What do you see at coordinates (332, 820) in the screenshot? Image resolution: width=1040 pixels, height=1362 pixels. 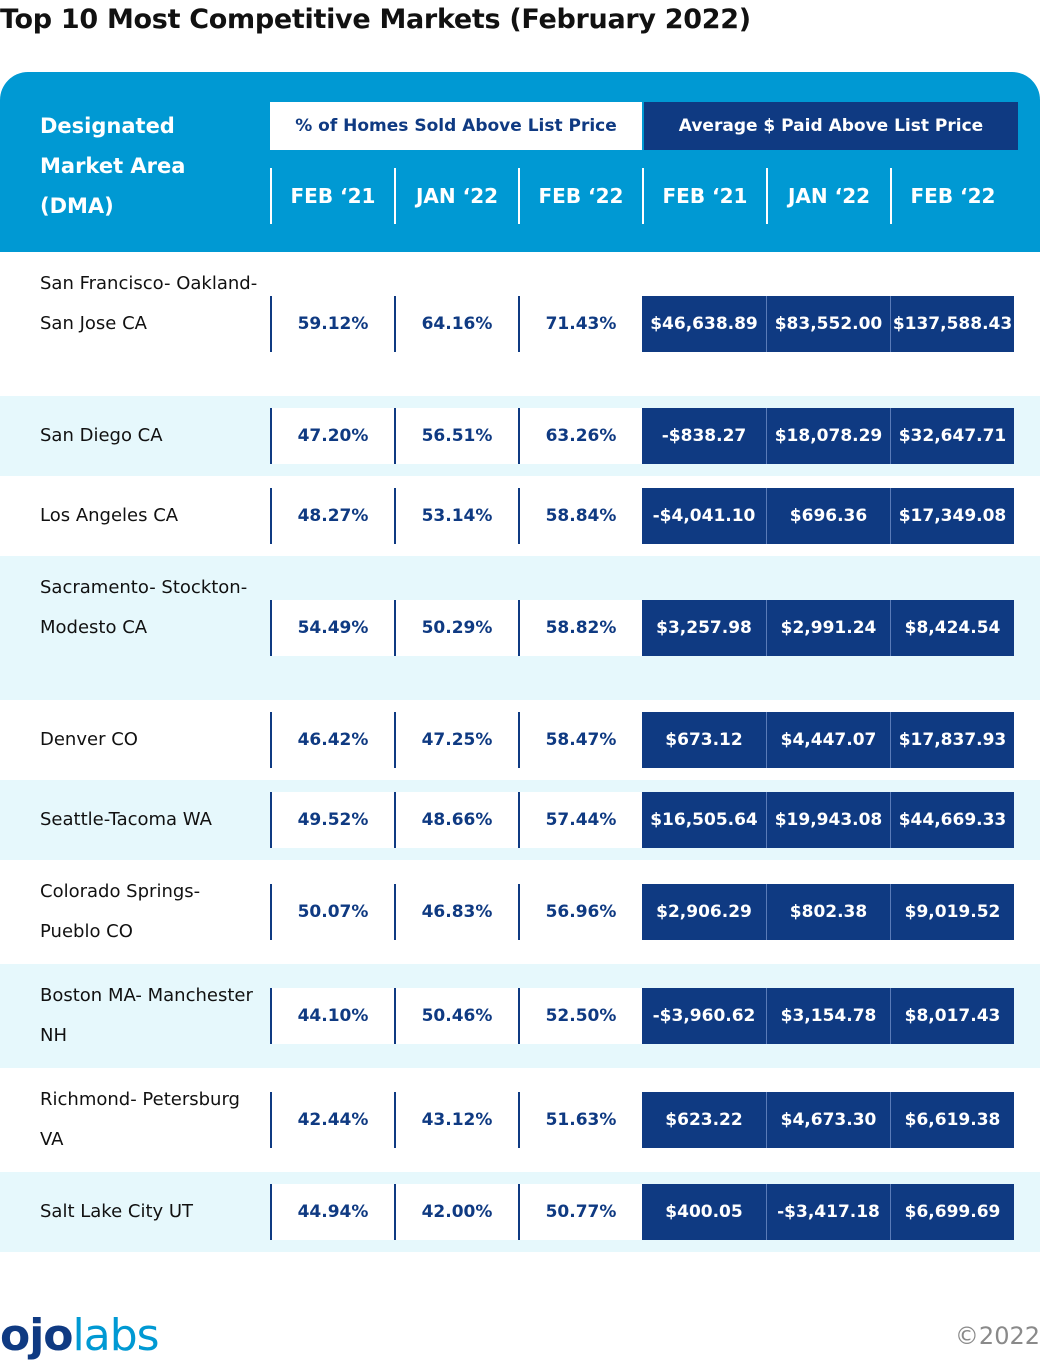 I see `pct-cell: 49.52%` at bounding box center [332, 820].